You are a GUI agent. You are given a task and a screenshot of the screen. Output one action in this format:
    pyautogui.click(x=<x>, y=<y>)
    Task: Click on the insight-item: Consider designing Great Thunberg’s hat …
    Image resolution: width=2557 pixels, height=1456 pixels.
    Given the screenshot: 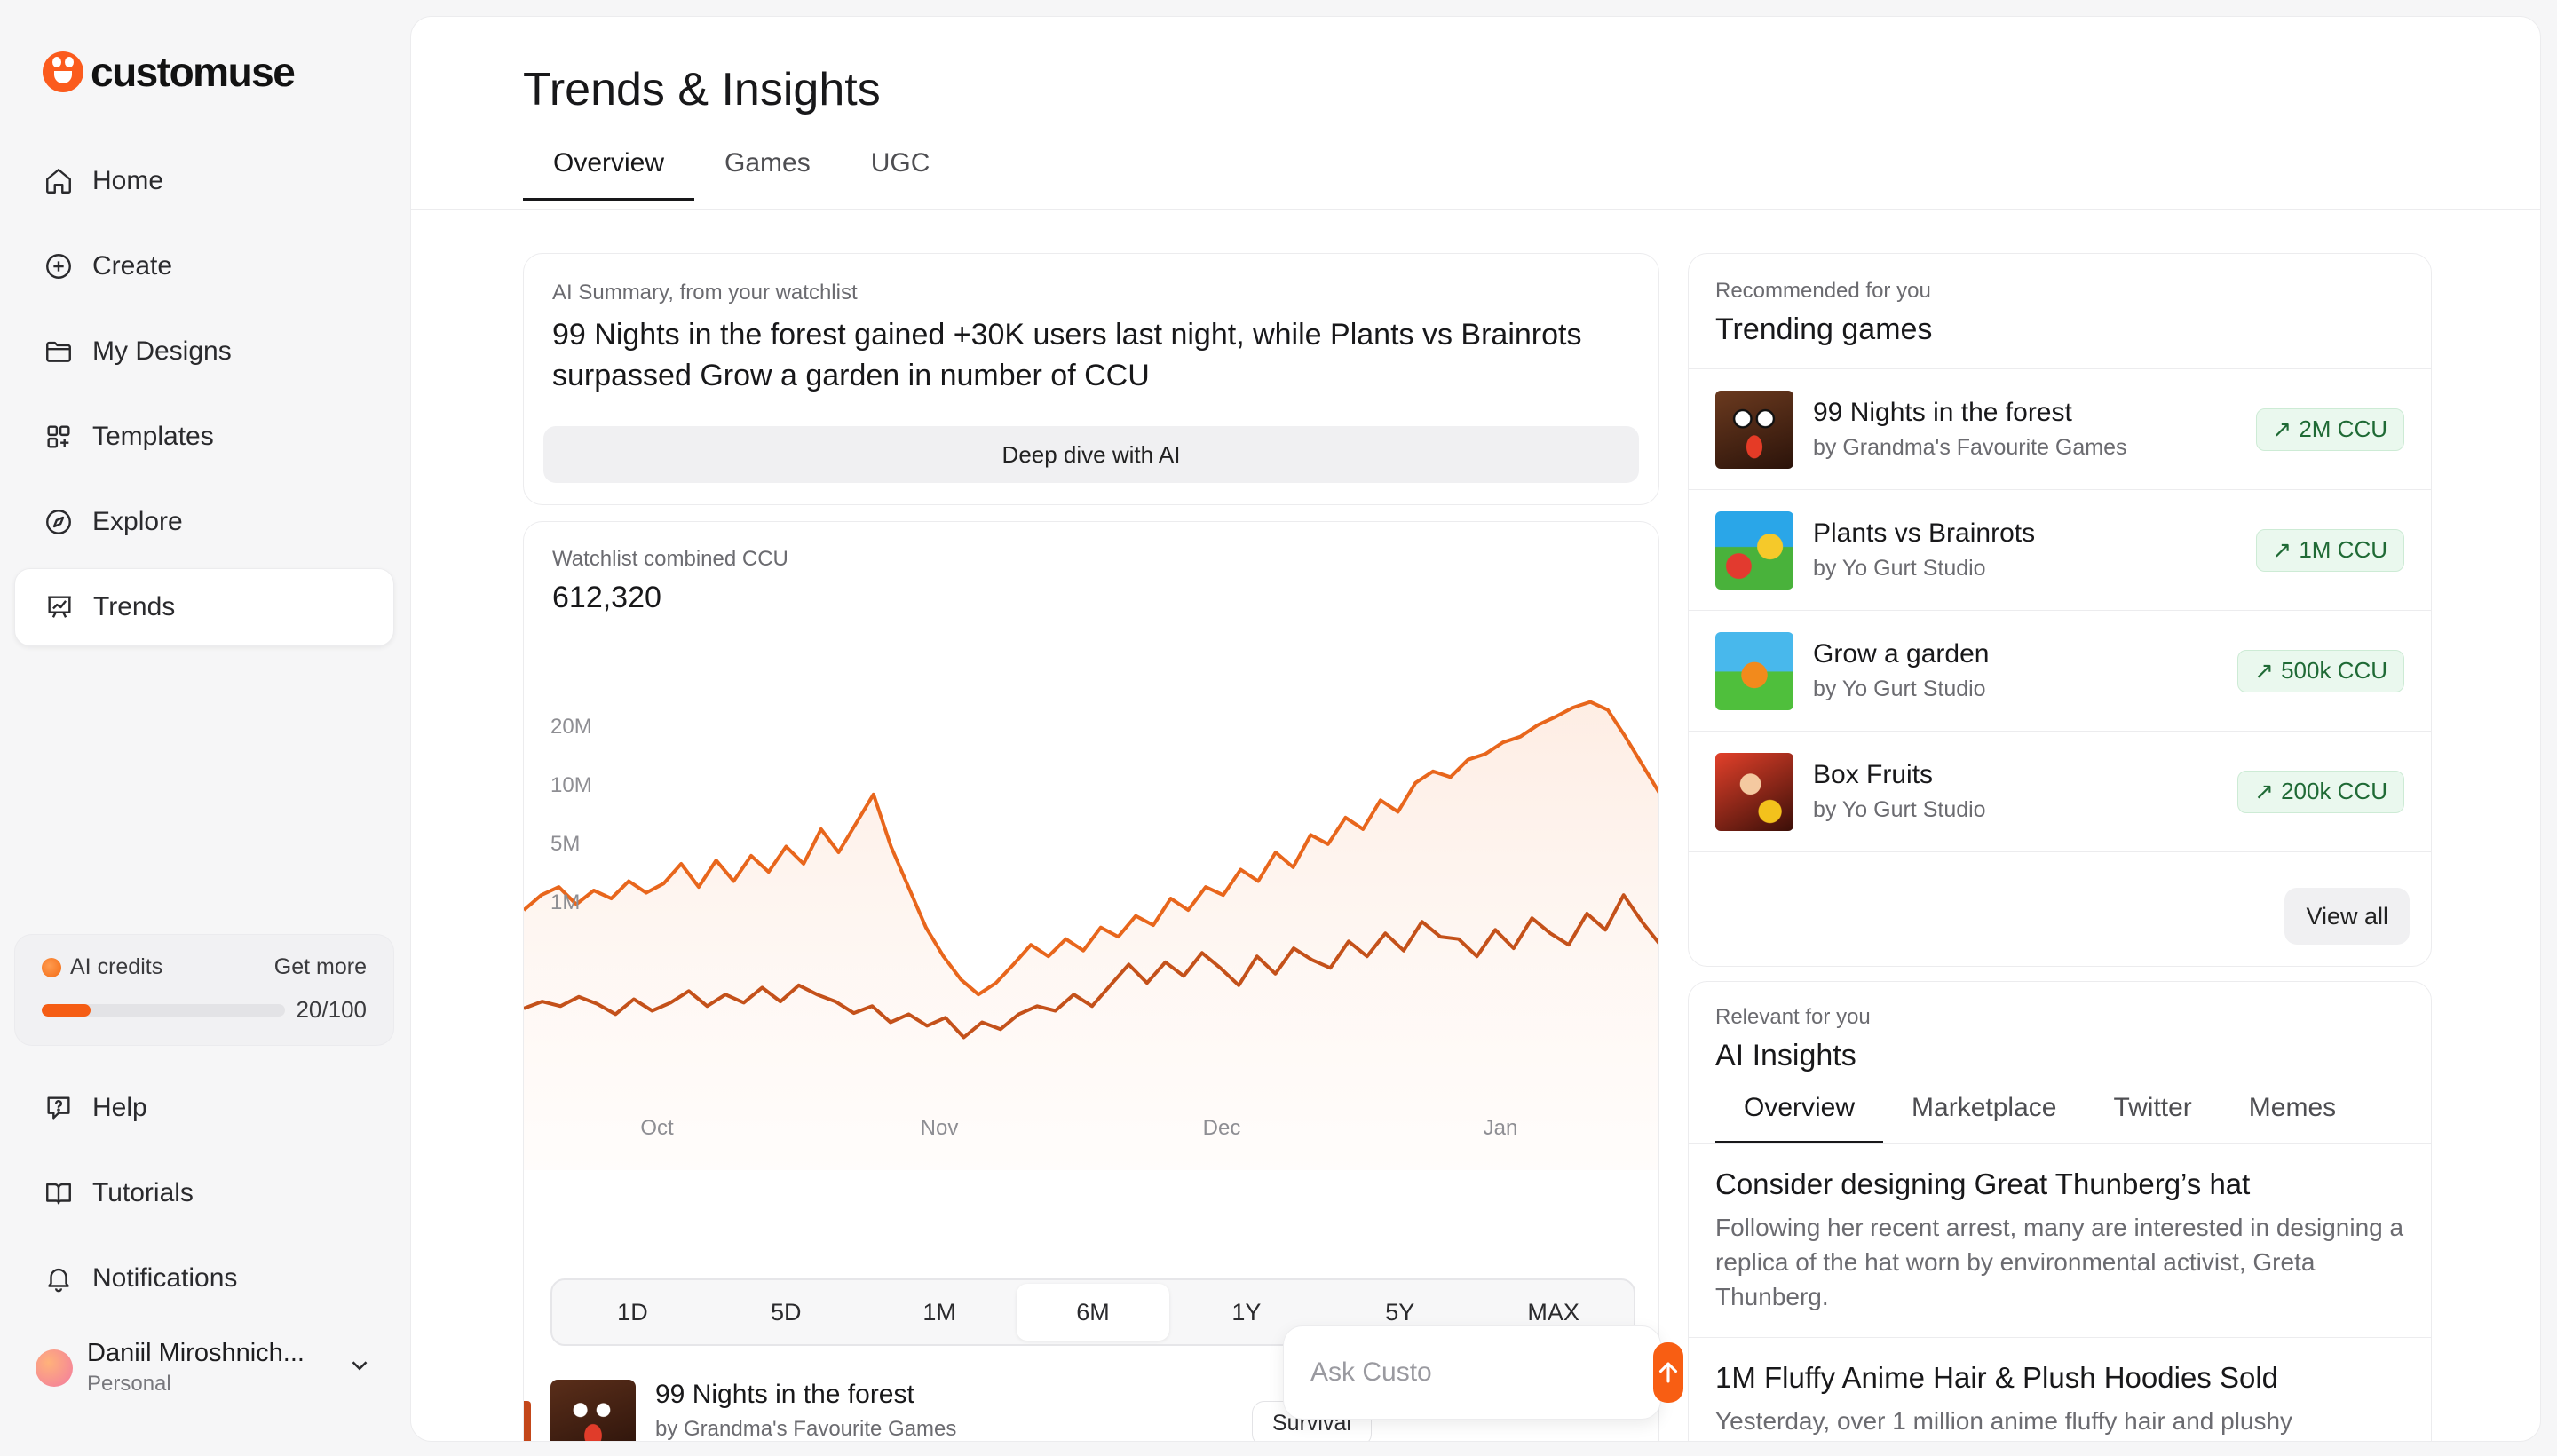 What is the action you would take?
    pyautogui.click(x=2060, y=1241)
    